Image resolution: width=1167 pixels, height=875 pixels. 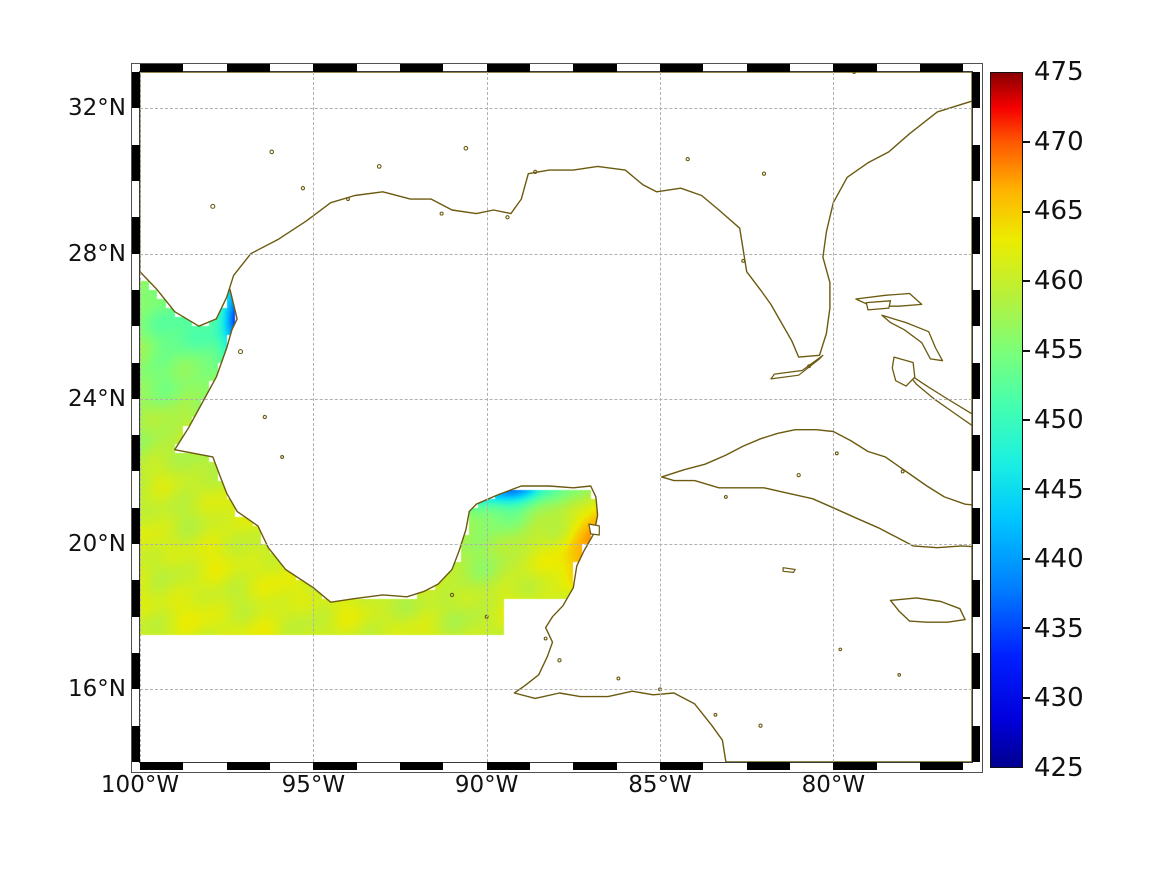 I want to click on longitude-tick-label: 85°W, so click(x=660, y=785).